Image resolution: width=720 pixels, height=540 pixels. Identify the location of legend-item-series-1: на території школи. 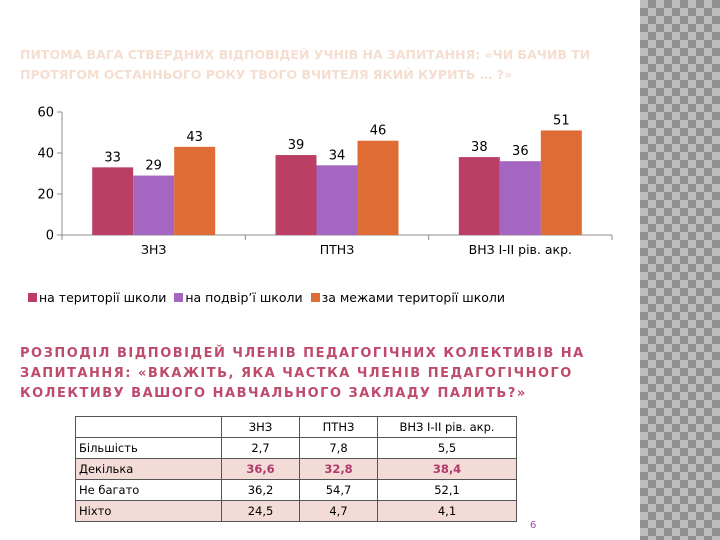
(97, 297).